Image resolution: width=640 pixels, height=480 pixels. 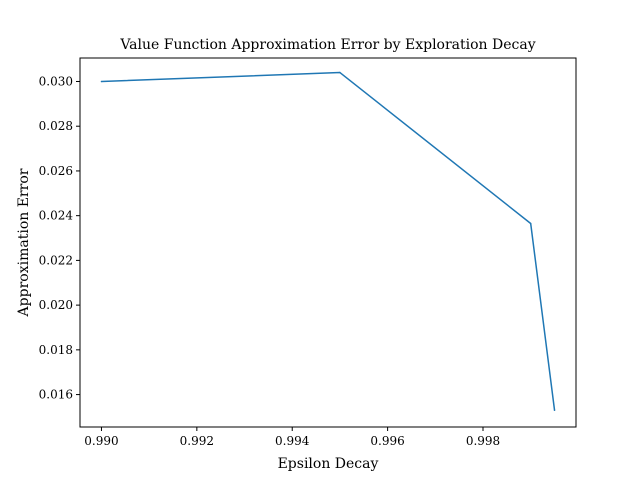 What do you see at coordinates (24, 242) in the screenshot?
I see `y-axis-label: Approximation Error` at bounding box center [24, 242].